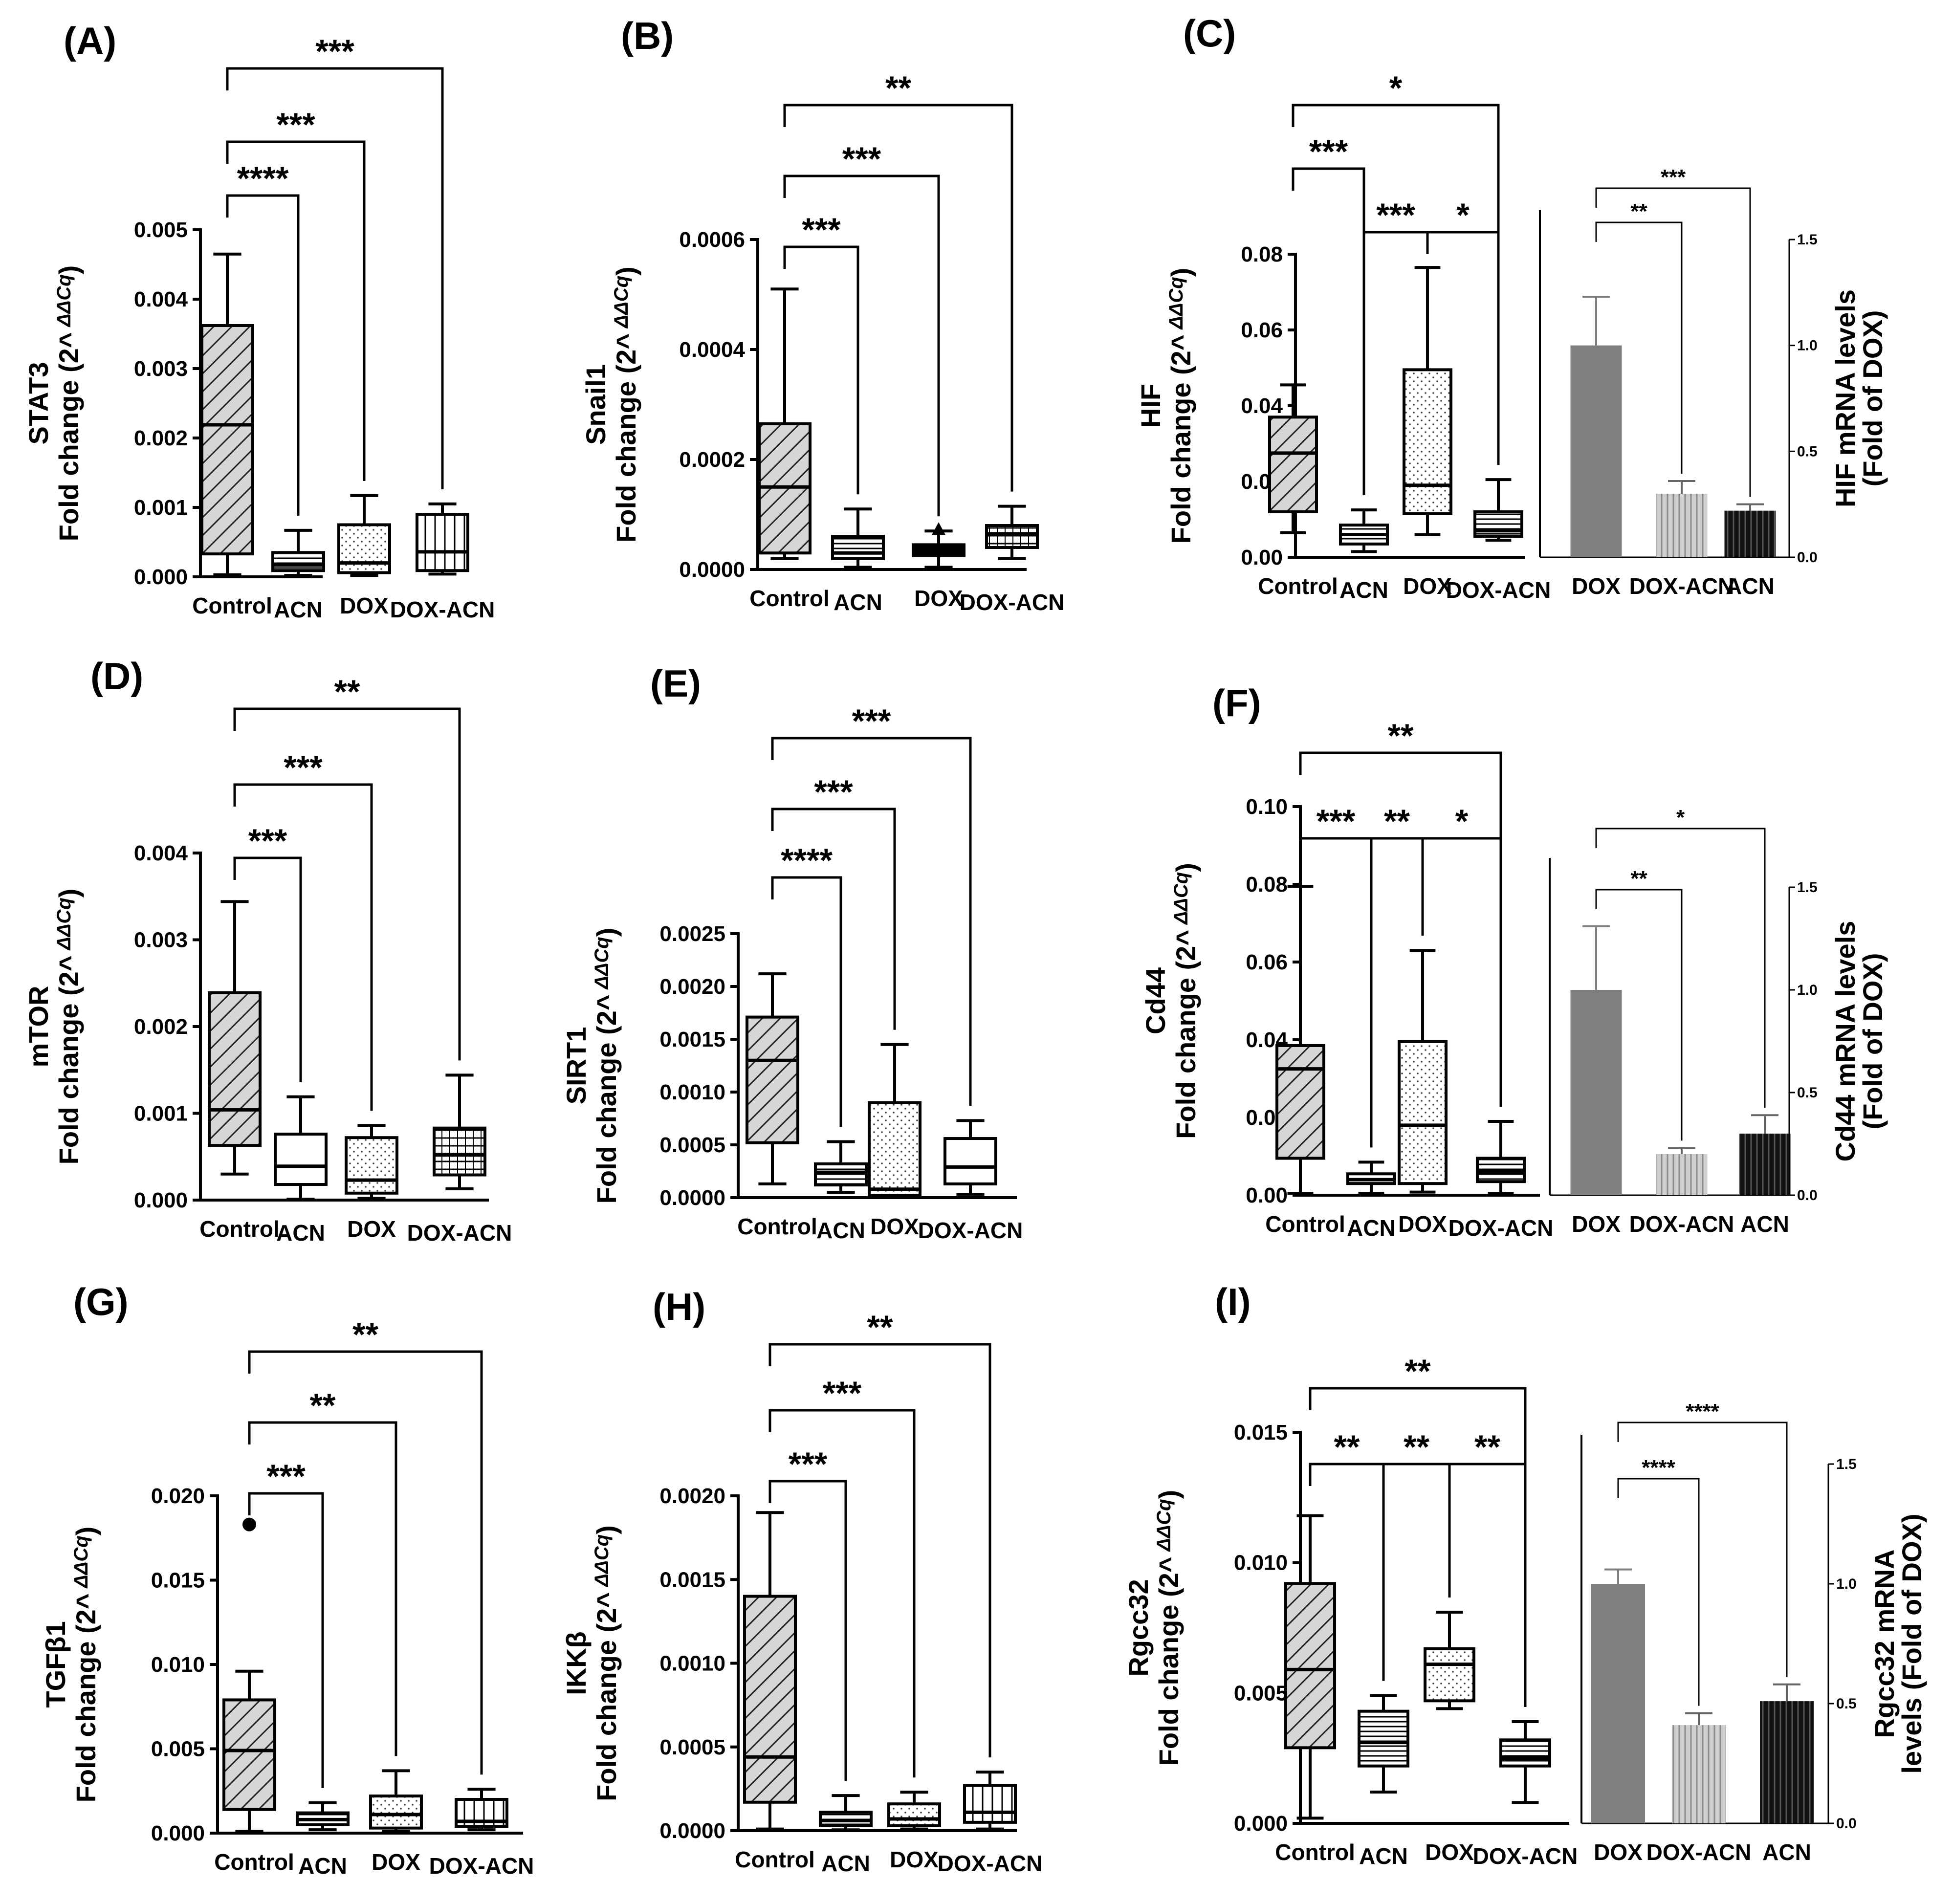  What do you see at coordinates (1262, 254) in the screenshot?
I see `y-tick-label: 0.08` at bounding box center [1262, 254].